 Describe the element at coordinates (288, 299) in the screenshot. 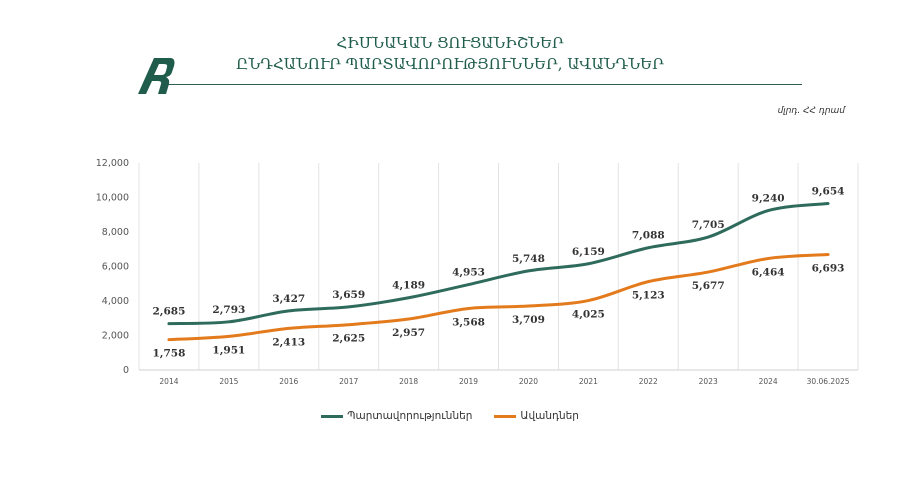

I see `data-label: 3,427` at that location.